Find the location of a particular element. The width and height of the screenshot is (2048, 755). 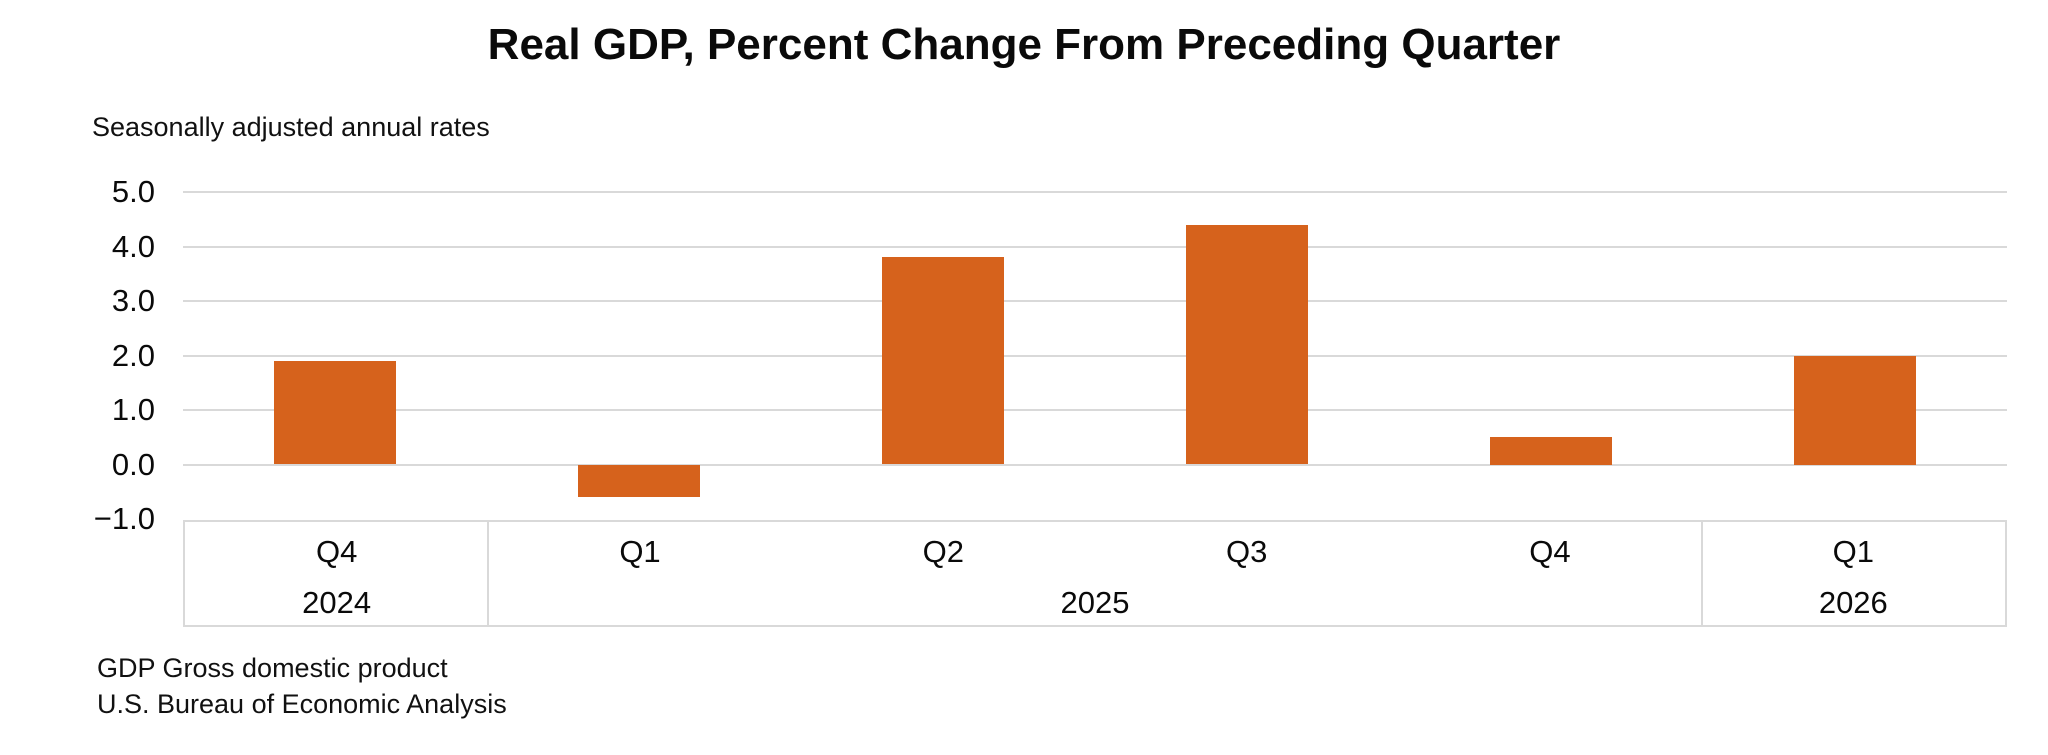

x-tick-year: 2024 is located at coordinates (337, 603).